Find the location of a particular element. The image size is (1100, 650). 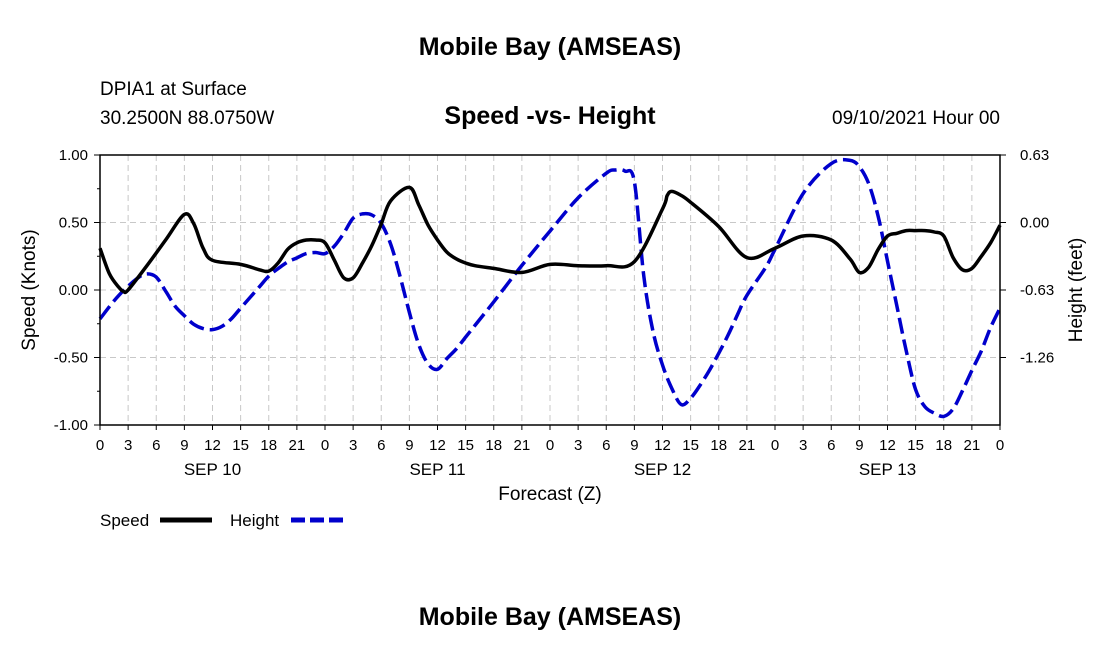

x-axis-title: Forecast (Z) is located at coordinates (549, 494).